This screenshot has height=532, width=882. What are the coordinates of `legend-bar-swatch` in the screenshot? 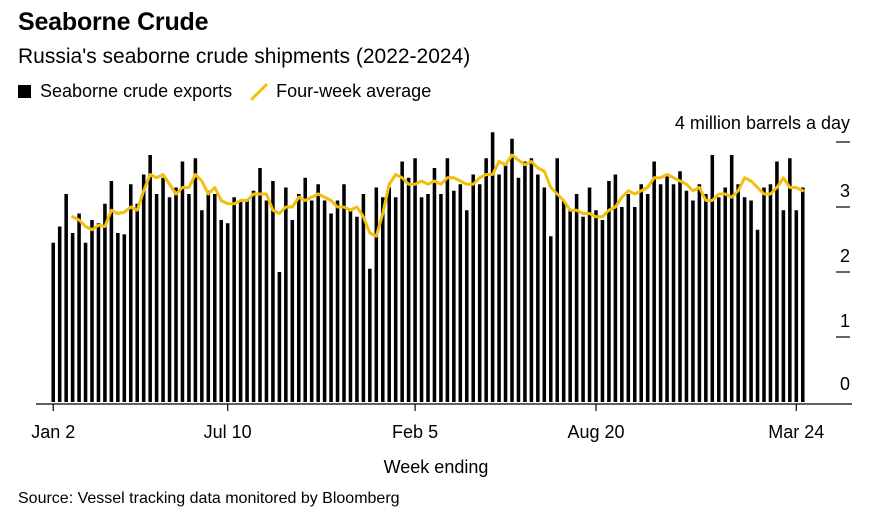 It's located at (24, 91).